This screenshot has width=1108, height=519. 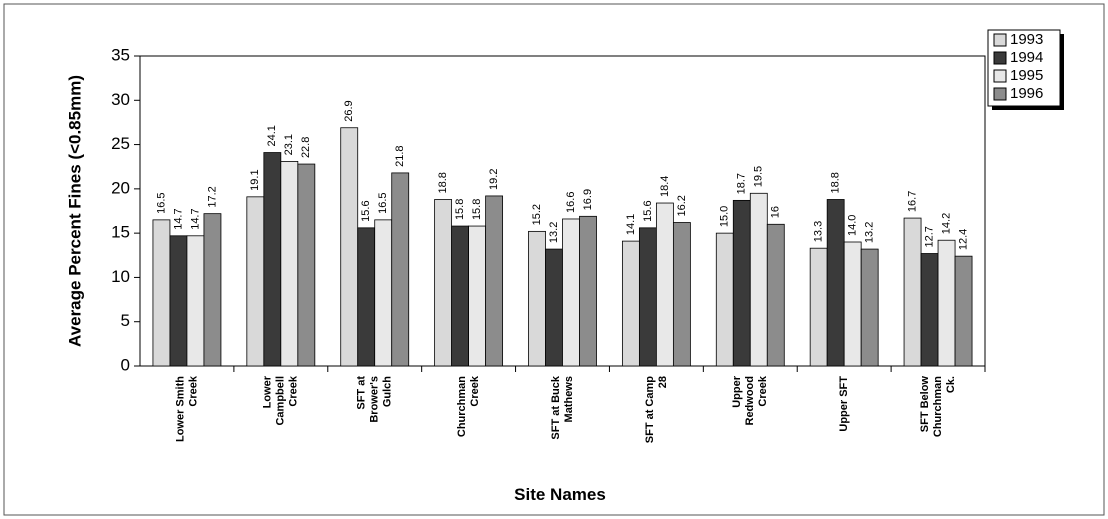 What do you see at coordinates (400, 155) in the screenshot?
I see `data-label: 21.8` at bounding box center [400, 155].